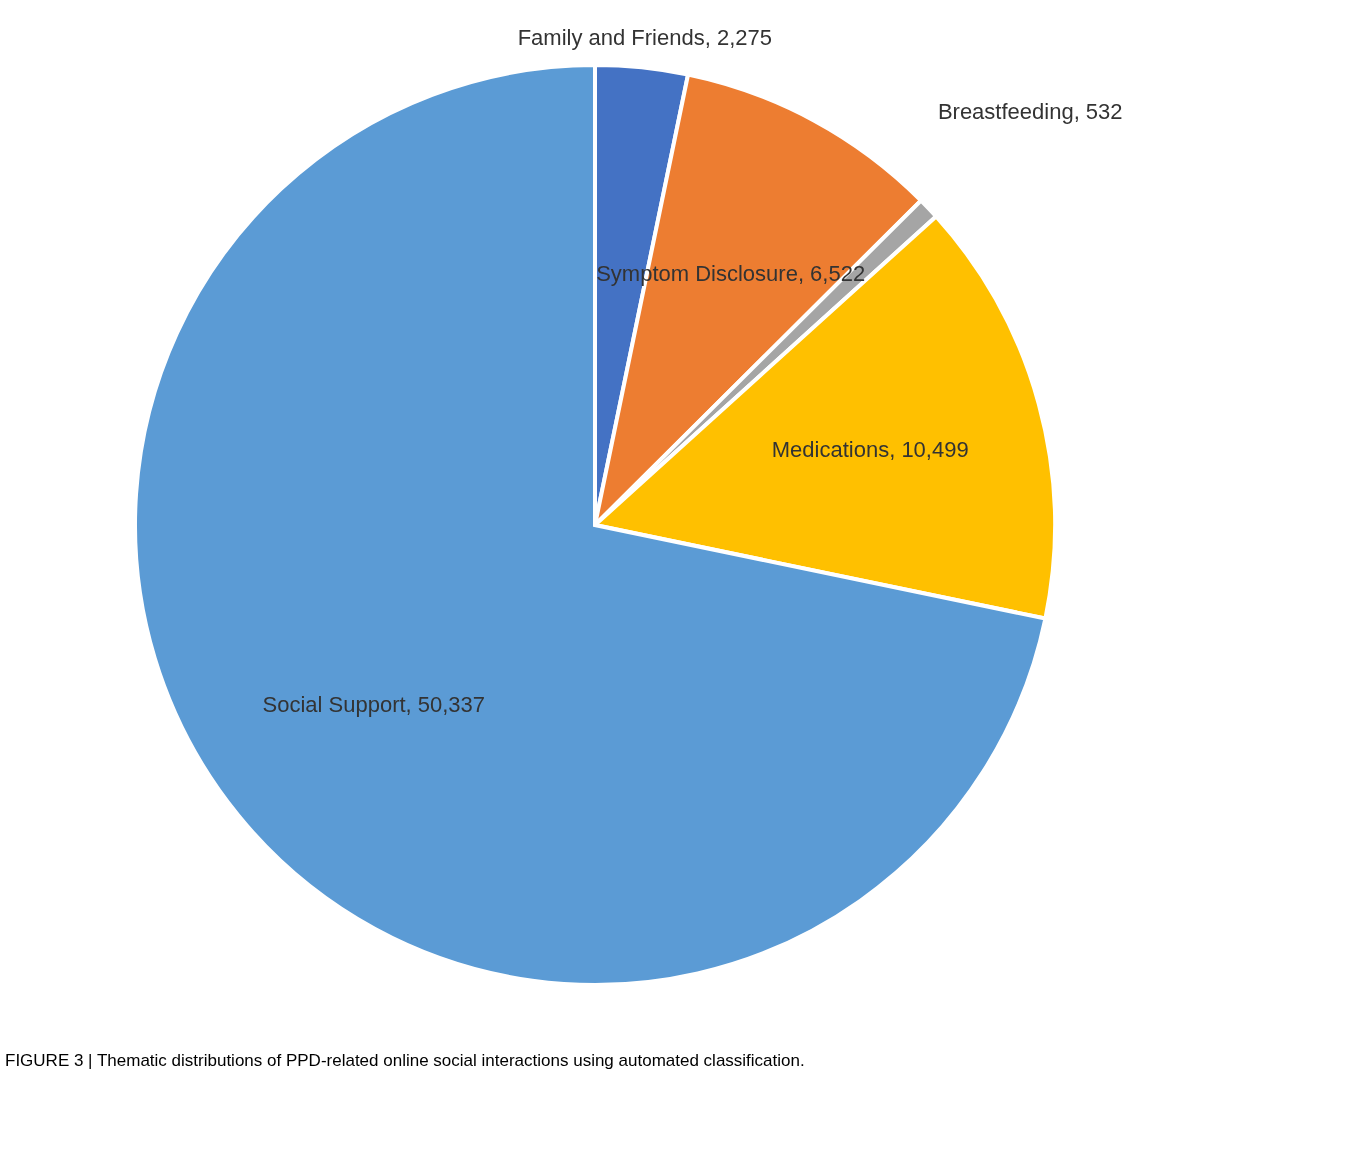 This screenshot has width=1365, height=1176. What do you see at coordinates (1030, 111) in the screenshot?
I see `slice-label: Breastfeeding, 532` at bounding box center [1030, 111].